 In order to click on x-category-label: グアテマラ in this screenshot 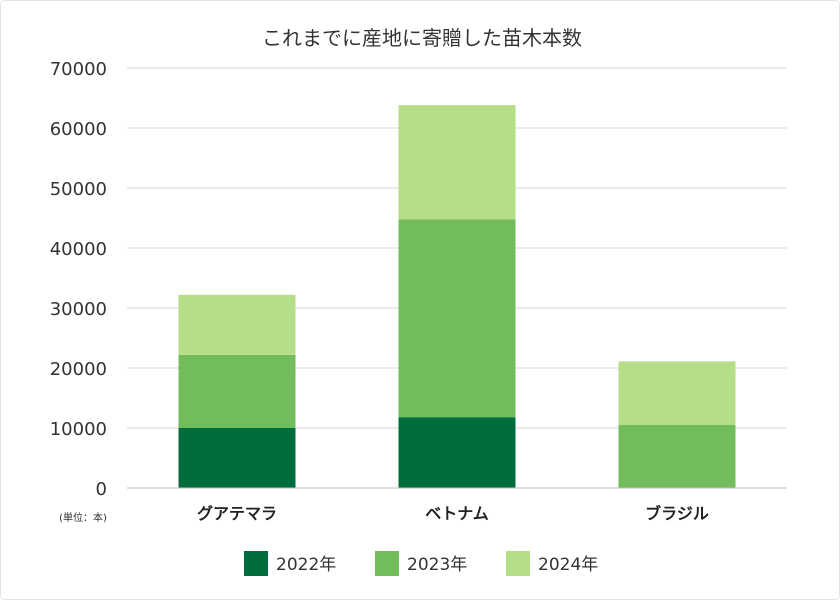, I will do `click(237, 513)`.